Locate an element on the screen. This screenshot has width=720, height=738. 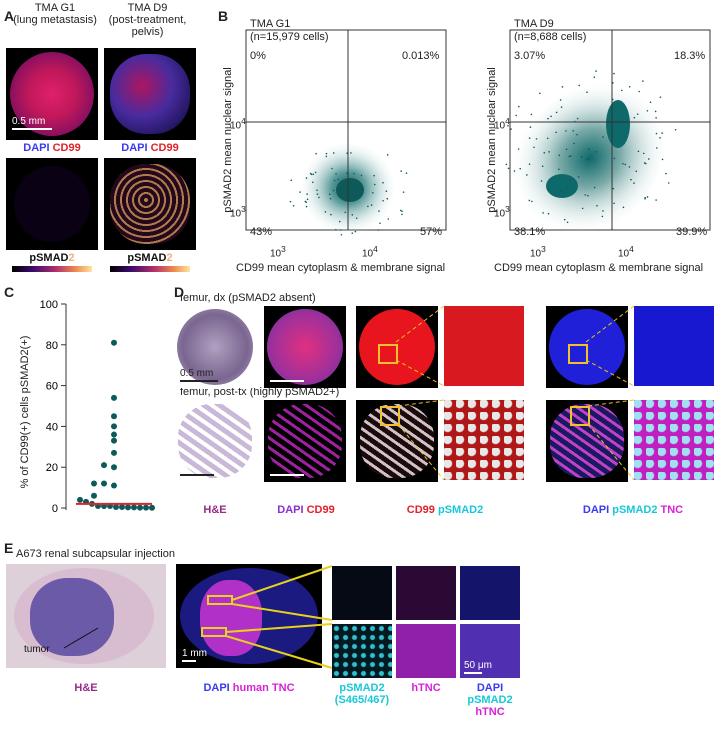
b-right-title: TMA D9 is located at coordinates (534, 24).